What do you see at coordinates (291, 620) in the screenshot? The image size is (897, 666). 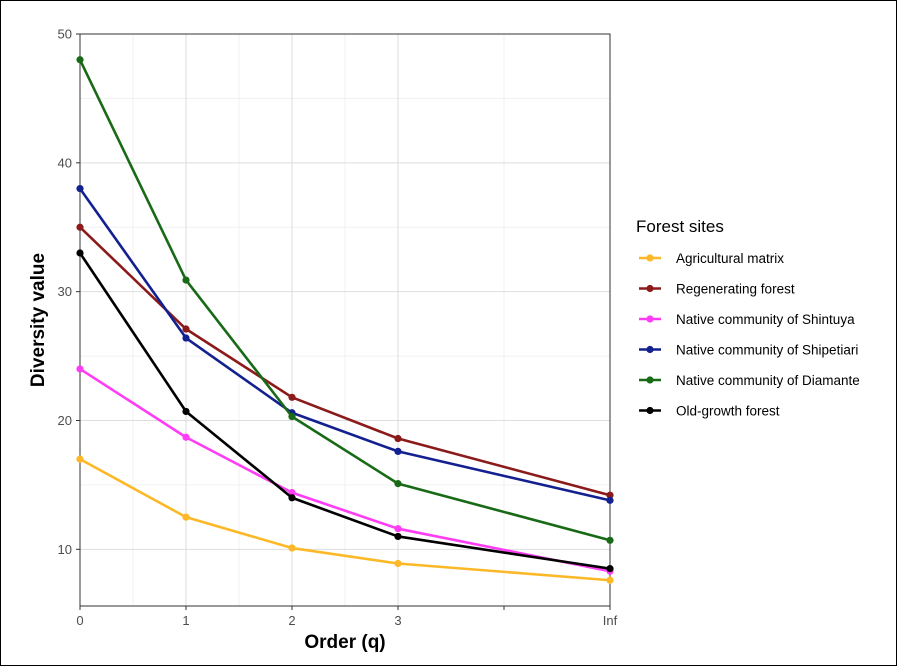 I see `x-tick-label: 2` at bounding box center [291, 620].